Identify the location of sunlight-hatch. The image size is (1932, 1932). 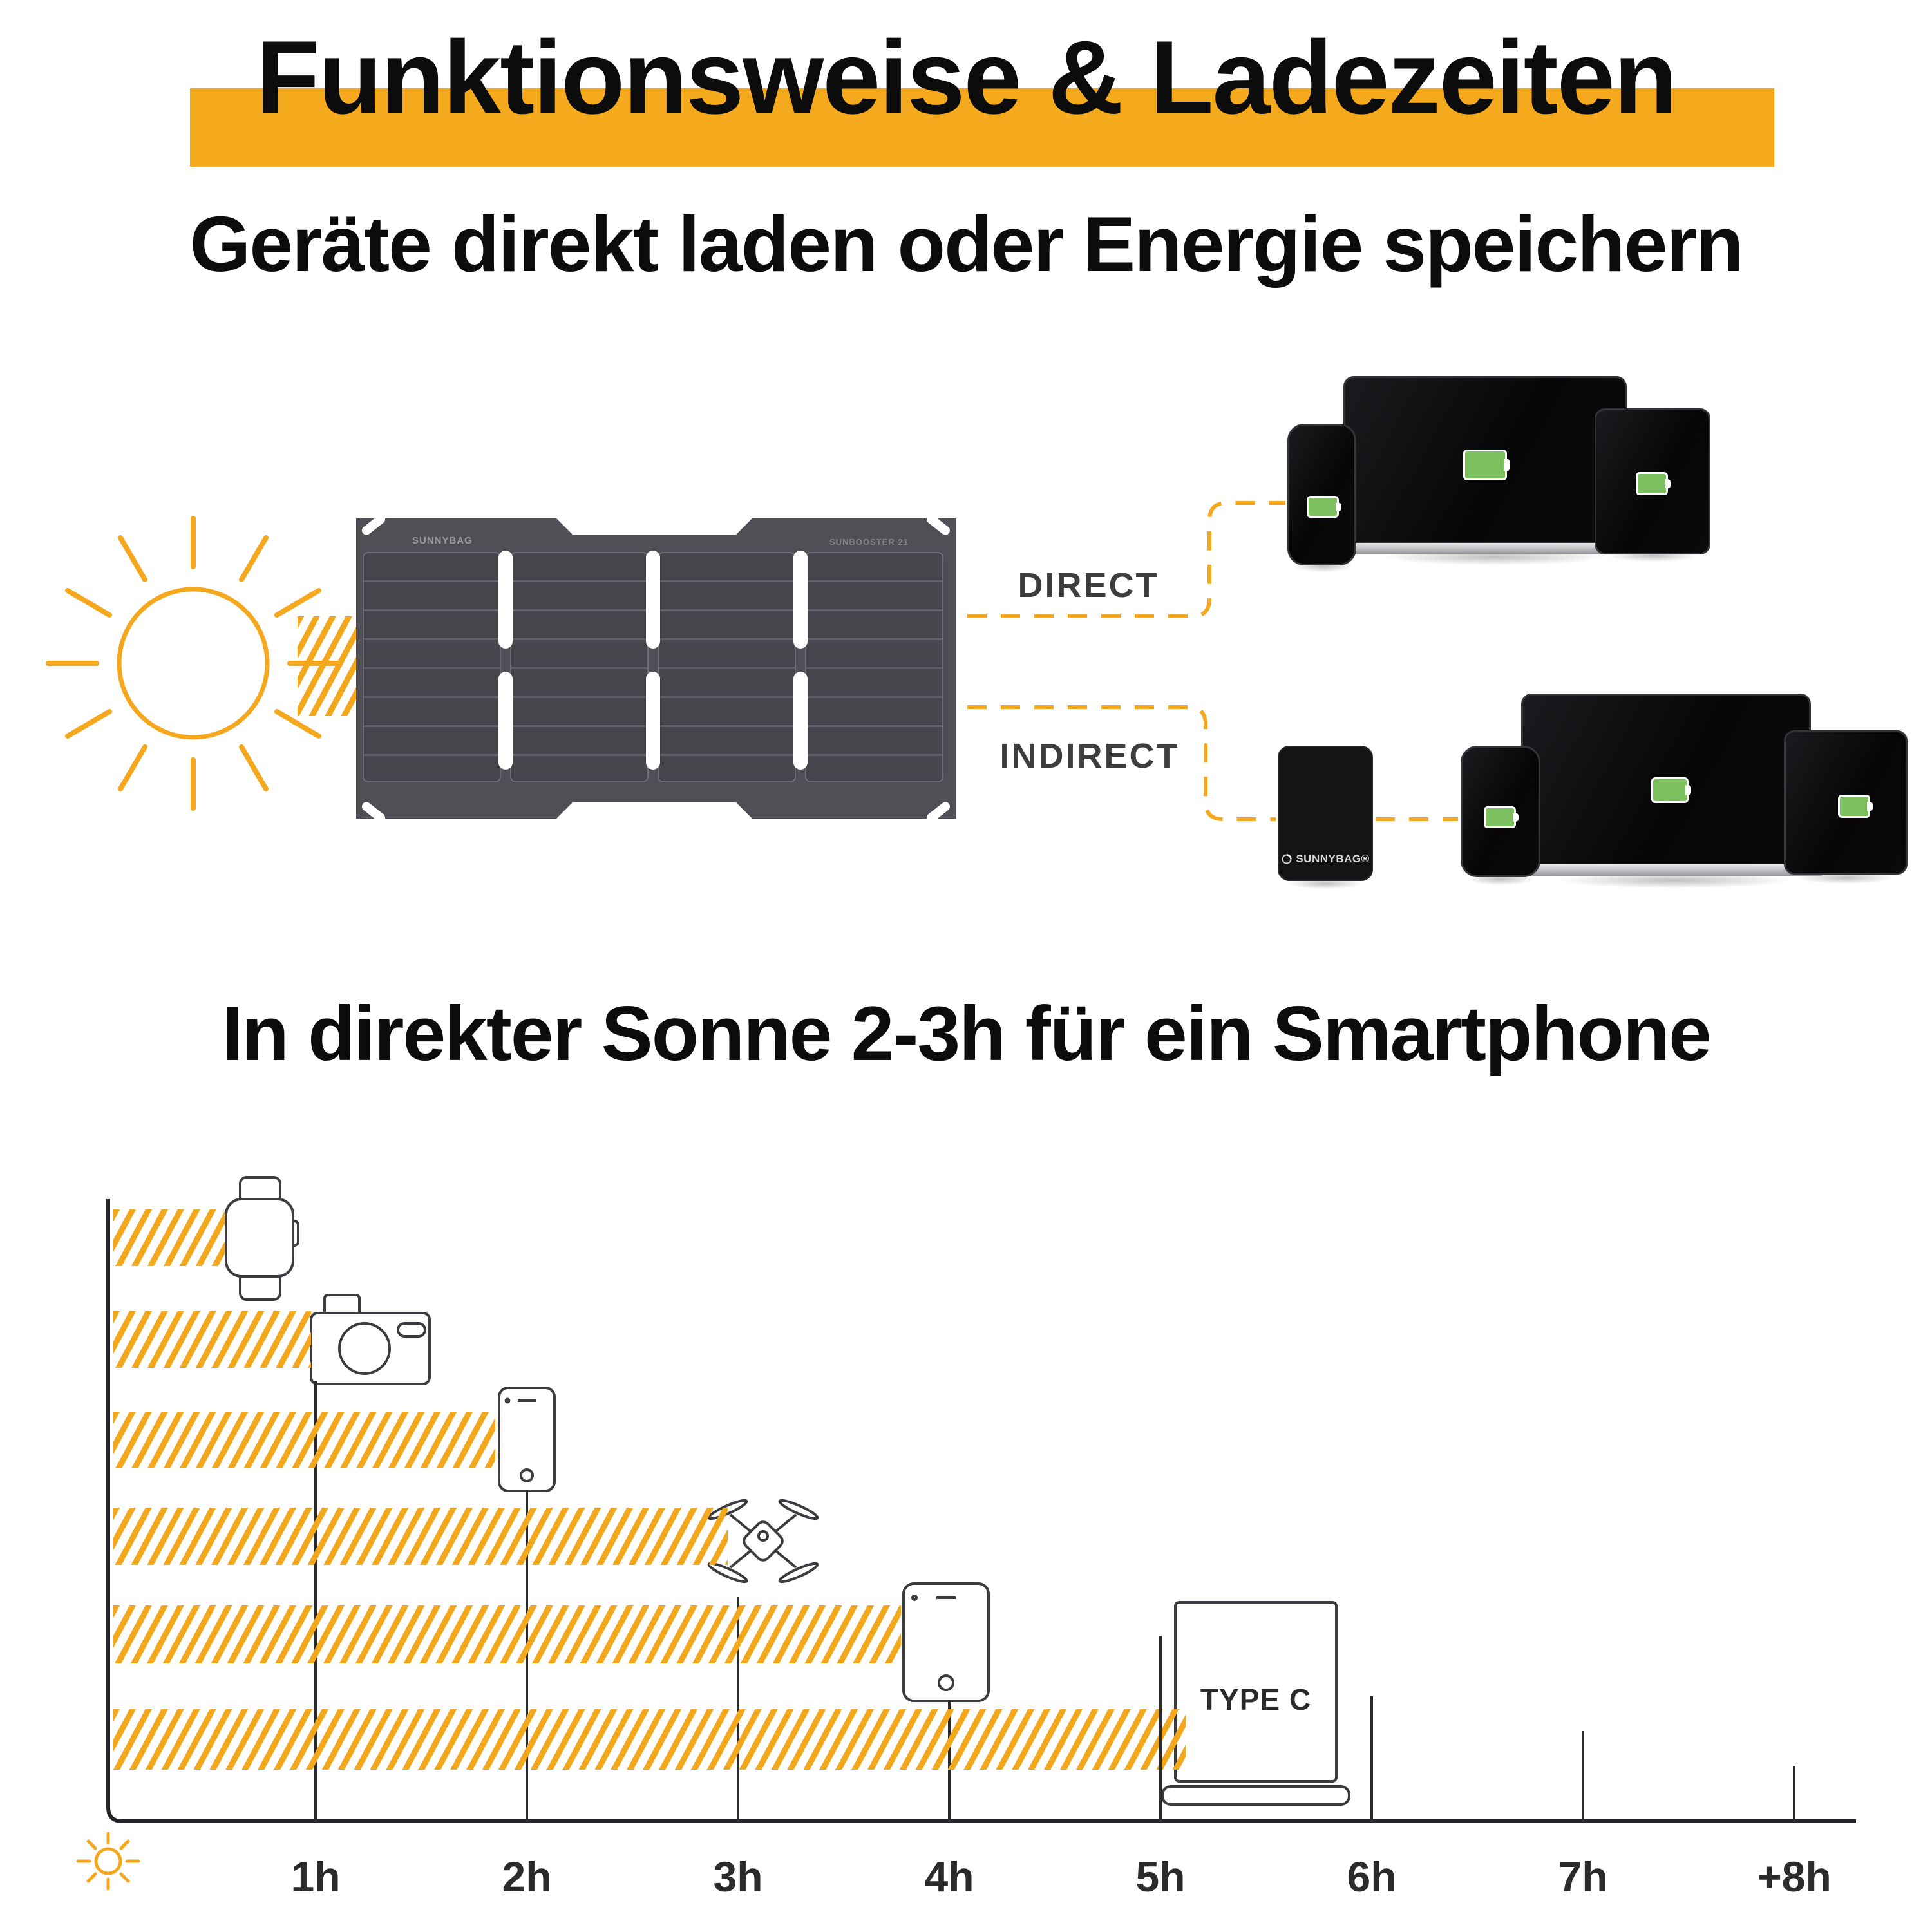
(332, 666).